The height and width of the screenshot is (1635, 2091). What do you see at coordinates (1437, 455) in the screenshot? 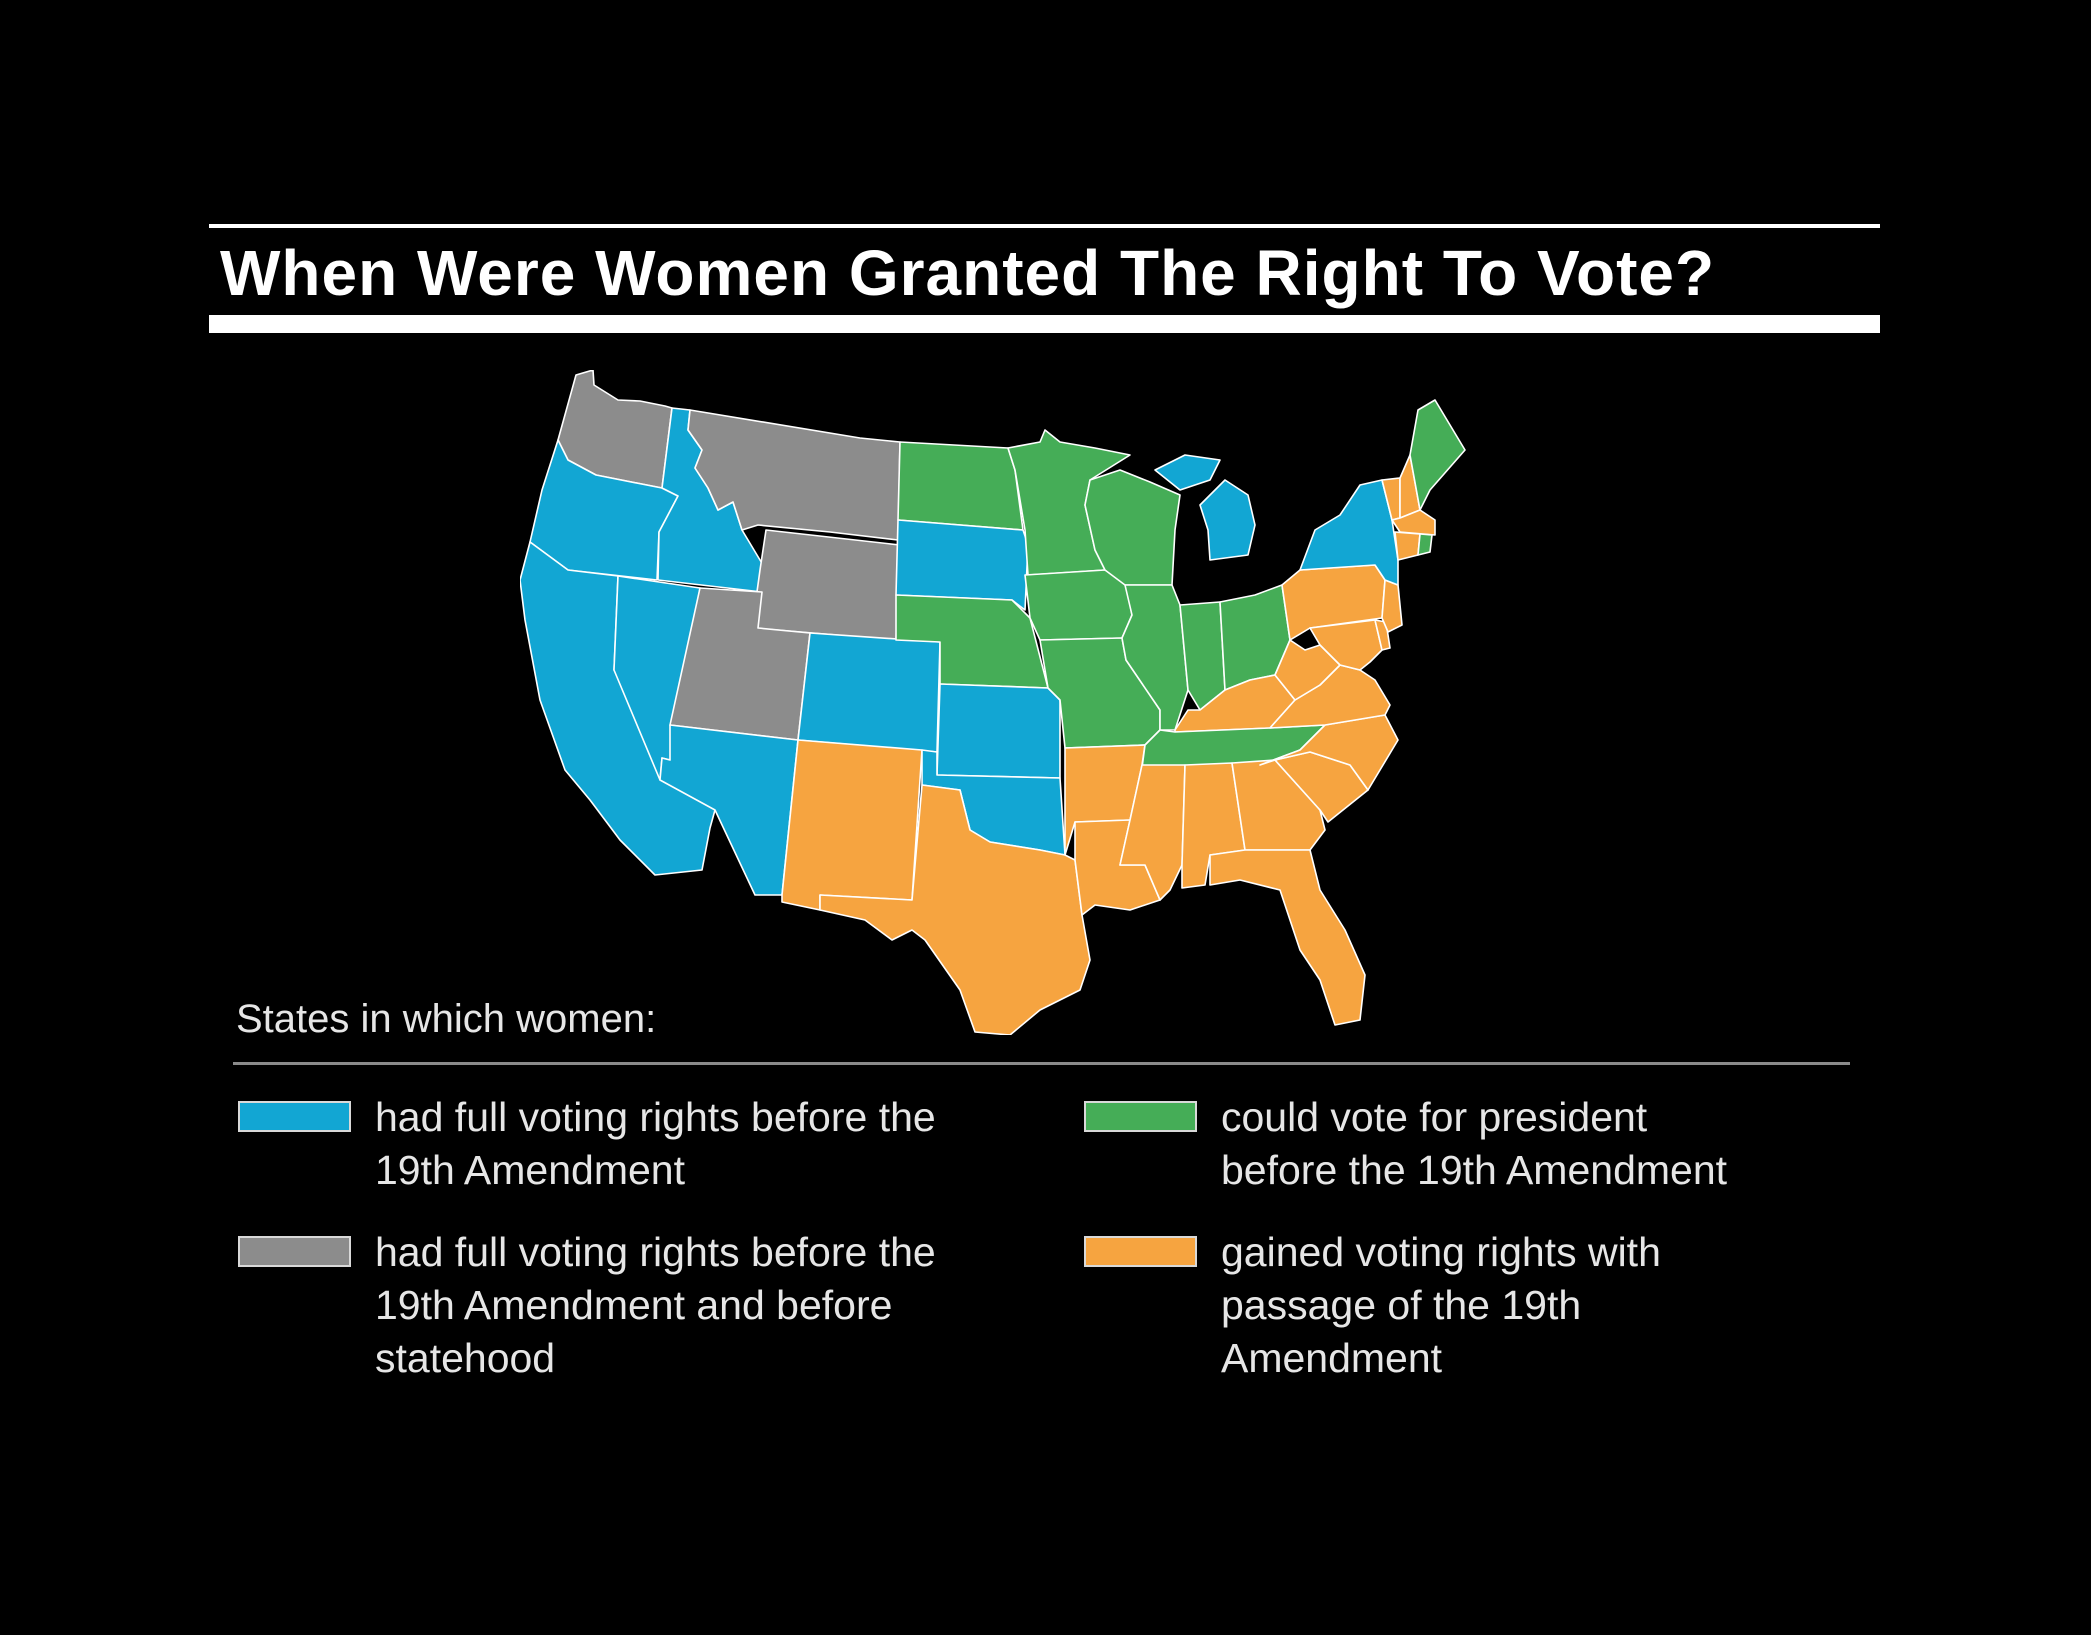
I see `state-ME` at bounding box center [1437, 455].